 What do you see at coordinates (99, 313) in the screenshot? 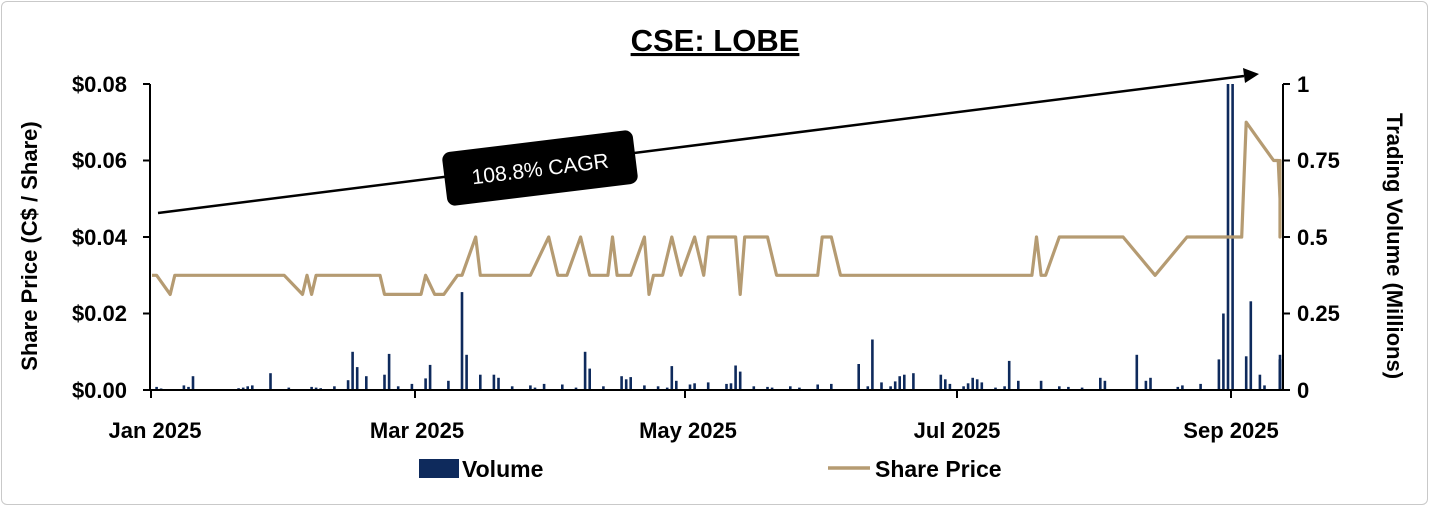
I see `y-left-tick-label: $0.02` at bounding box center [99, 313].